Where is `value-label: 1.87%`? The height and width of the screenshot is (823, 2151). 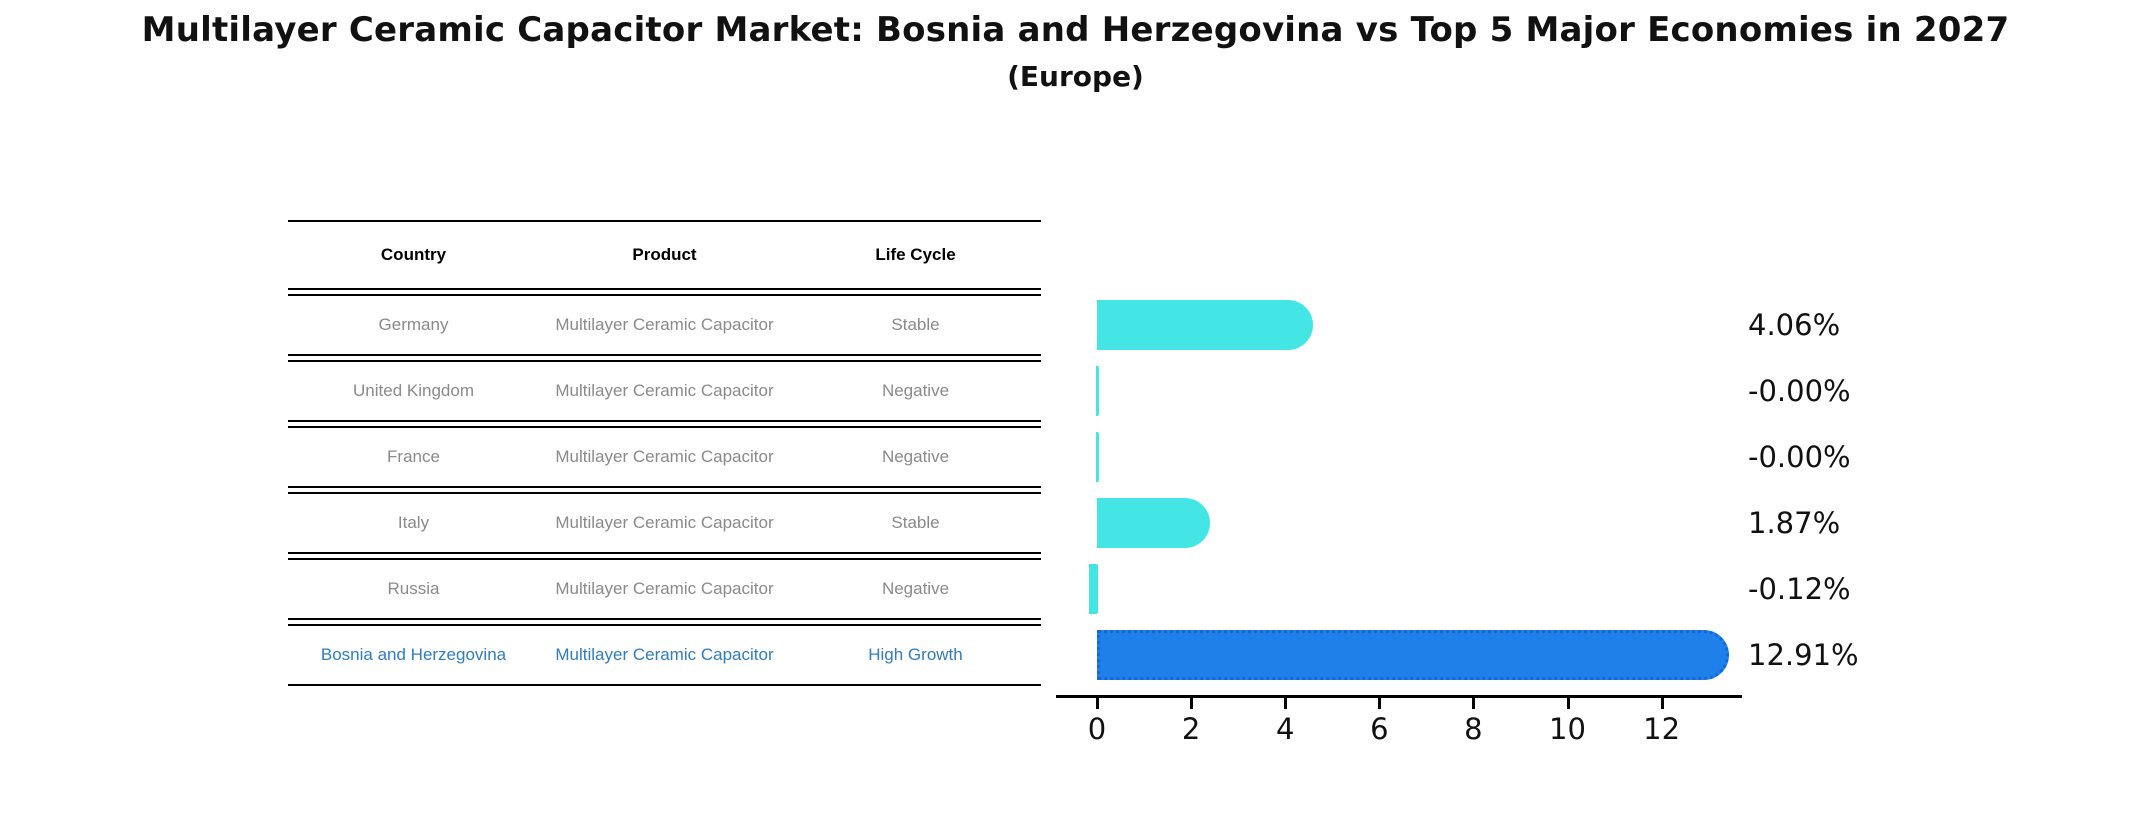 value-label: 1.87% is located at coordinates (1794, 523).